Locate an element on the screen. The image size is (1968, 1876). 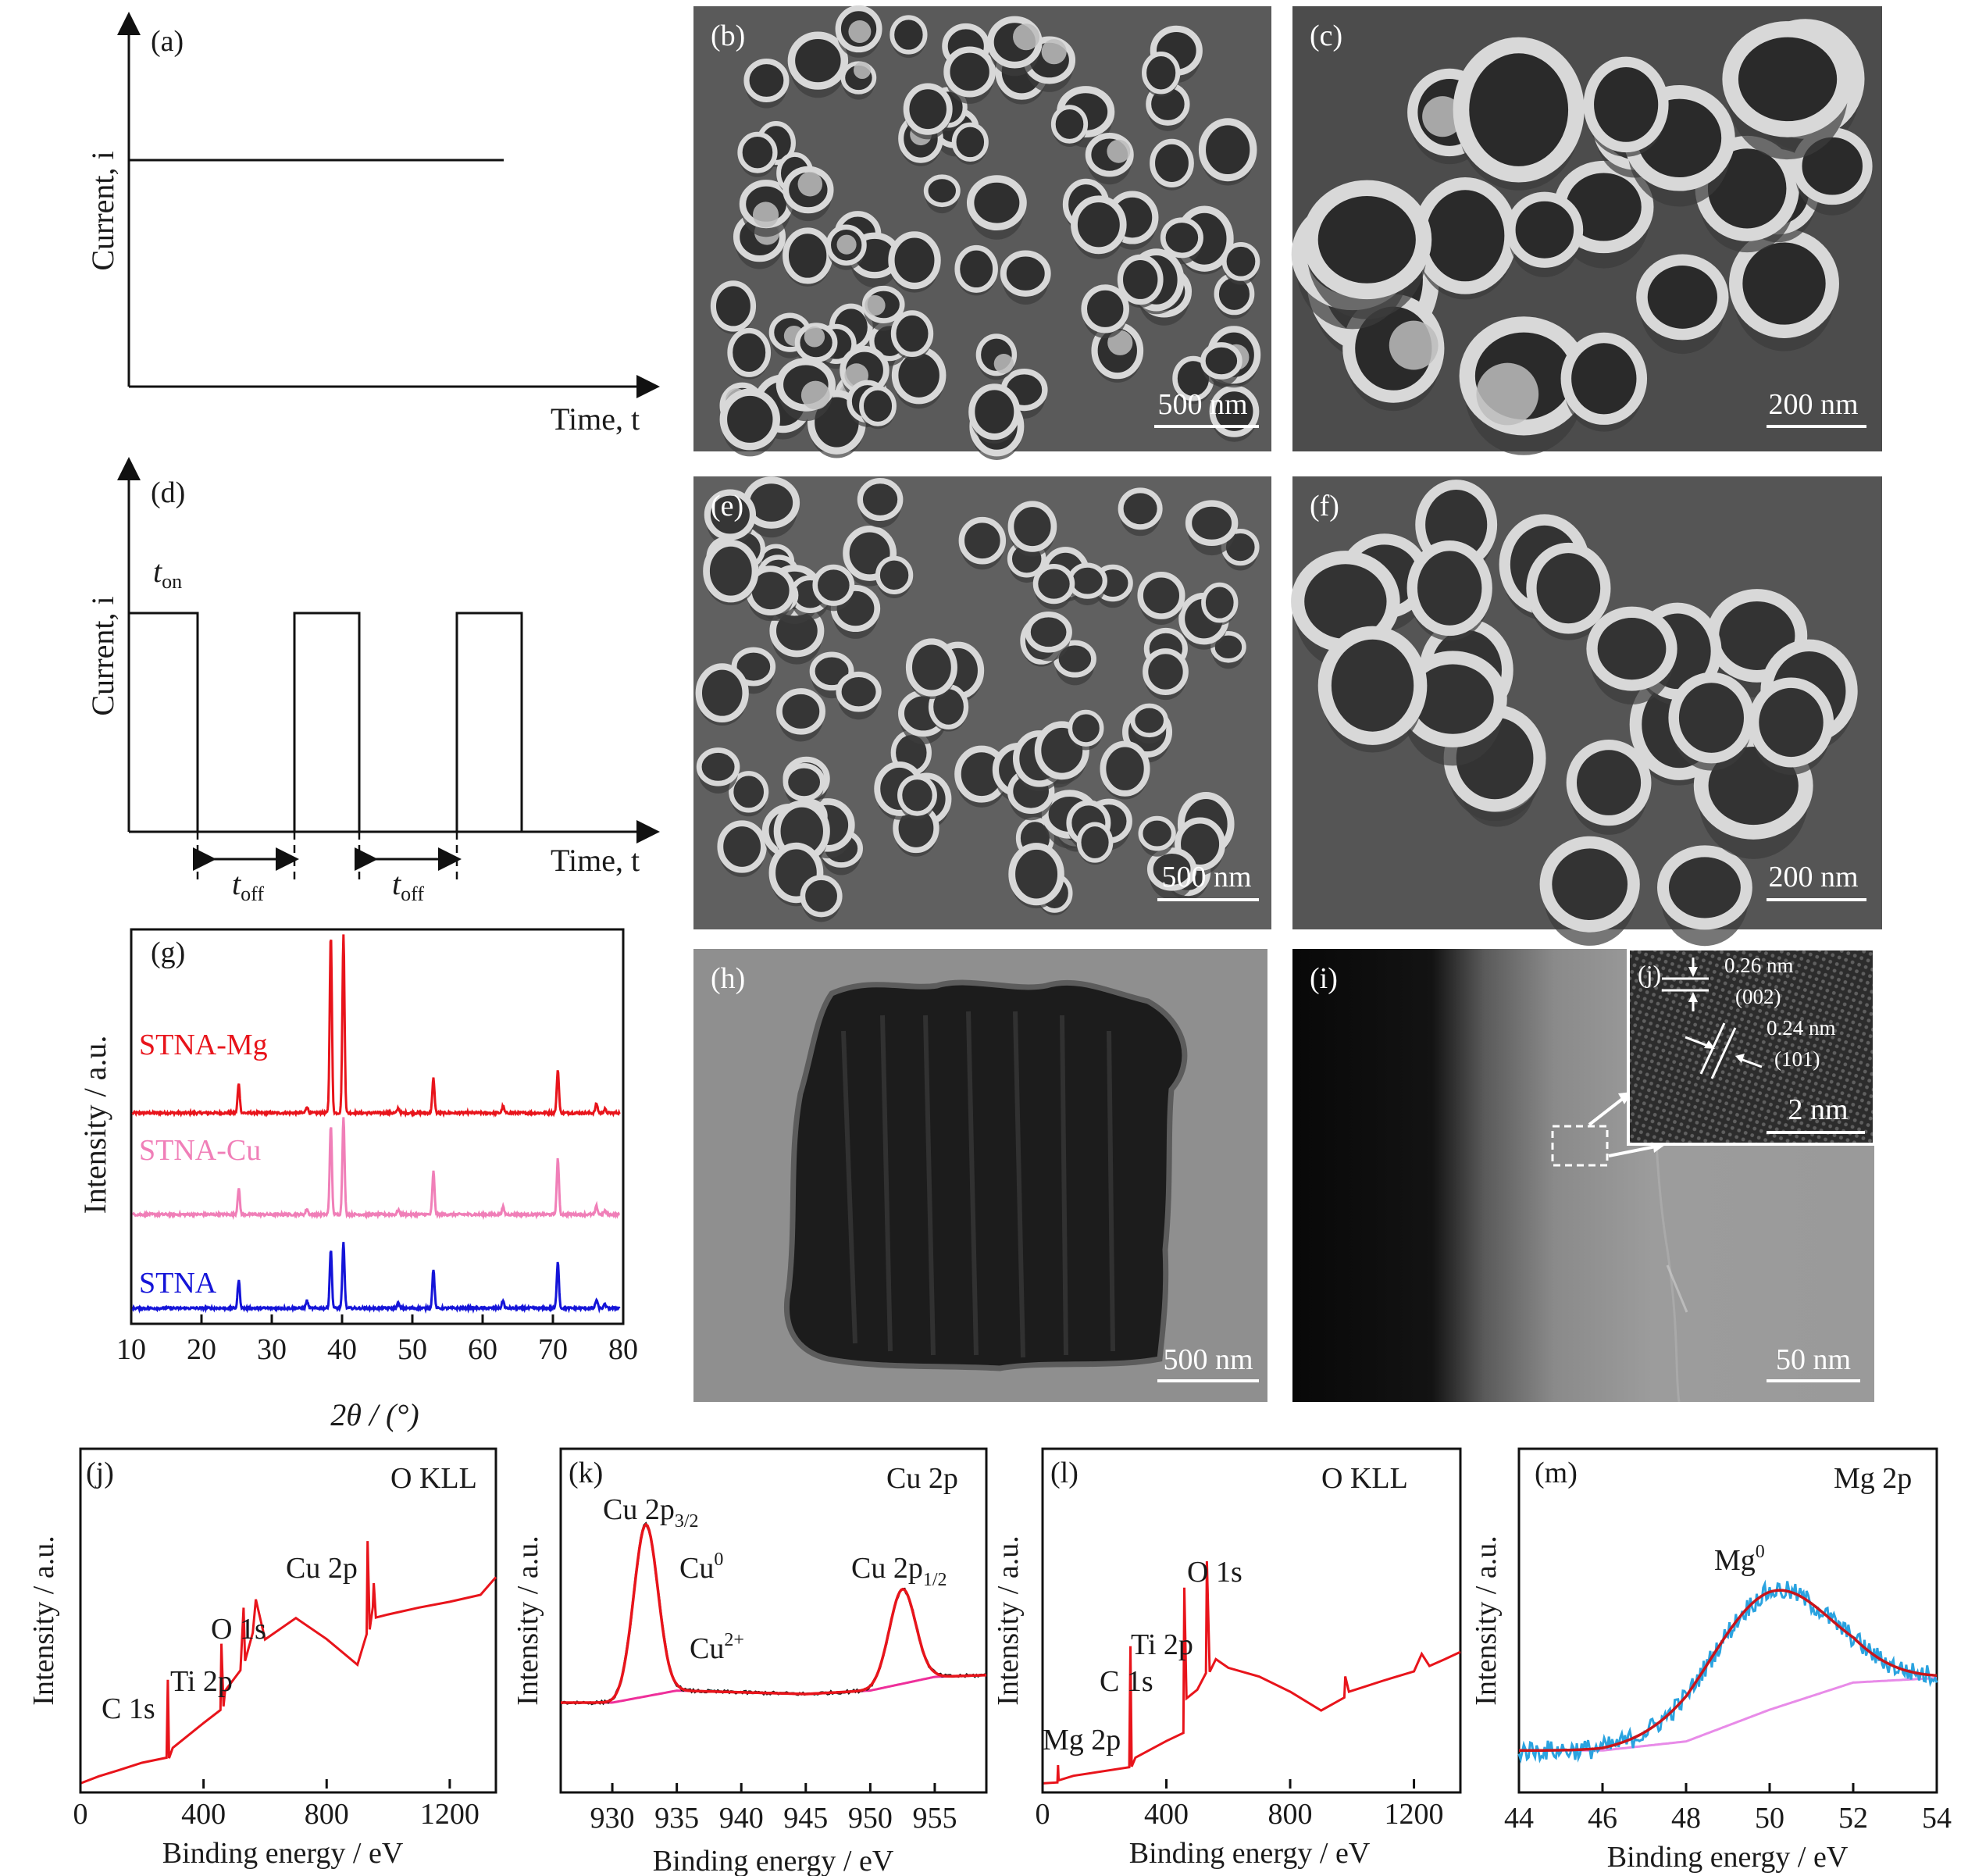
annot-j-ti2p: Ti 2p is located at coordinates (201, 1681).